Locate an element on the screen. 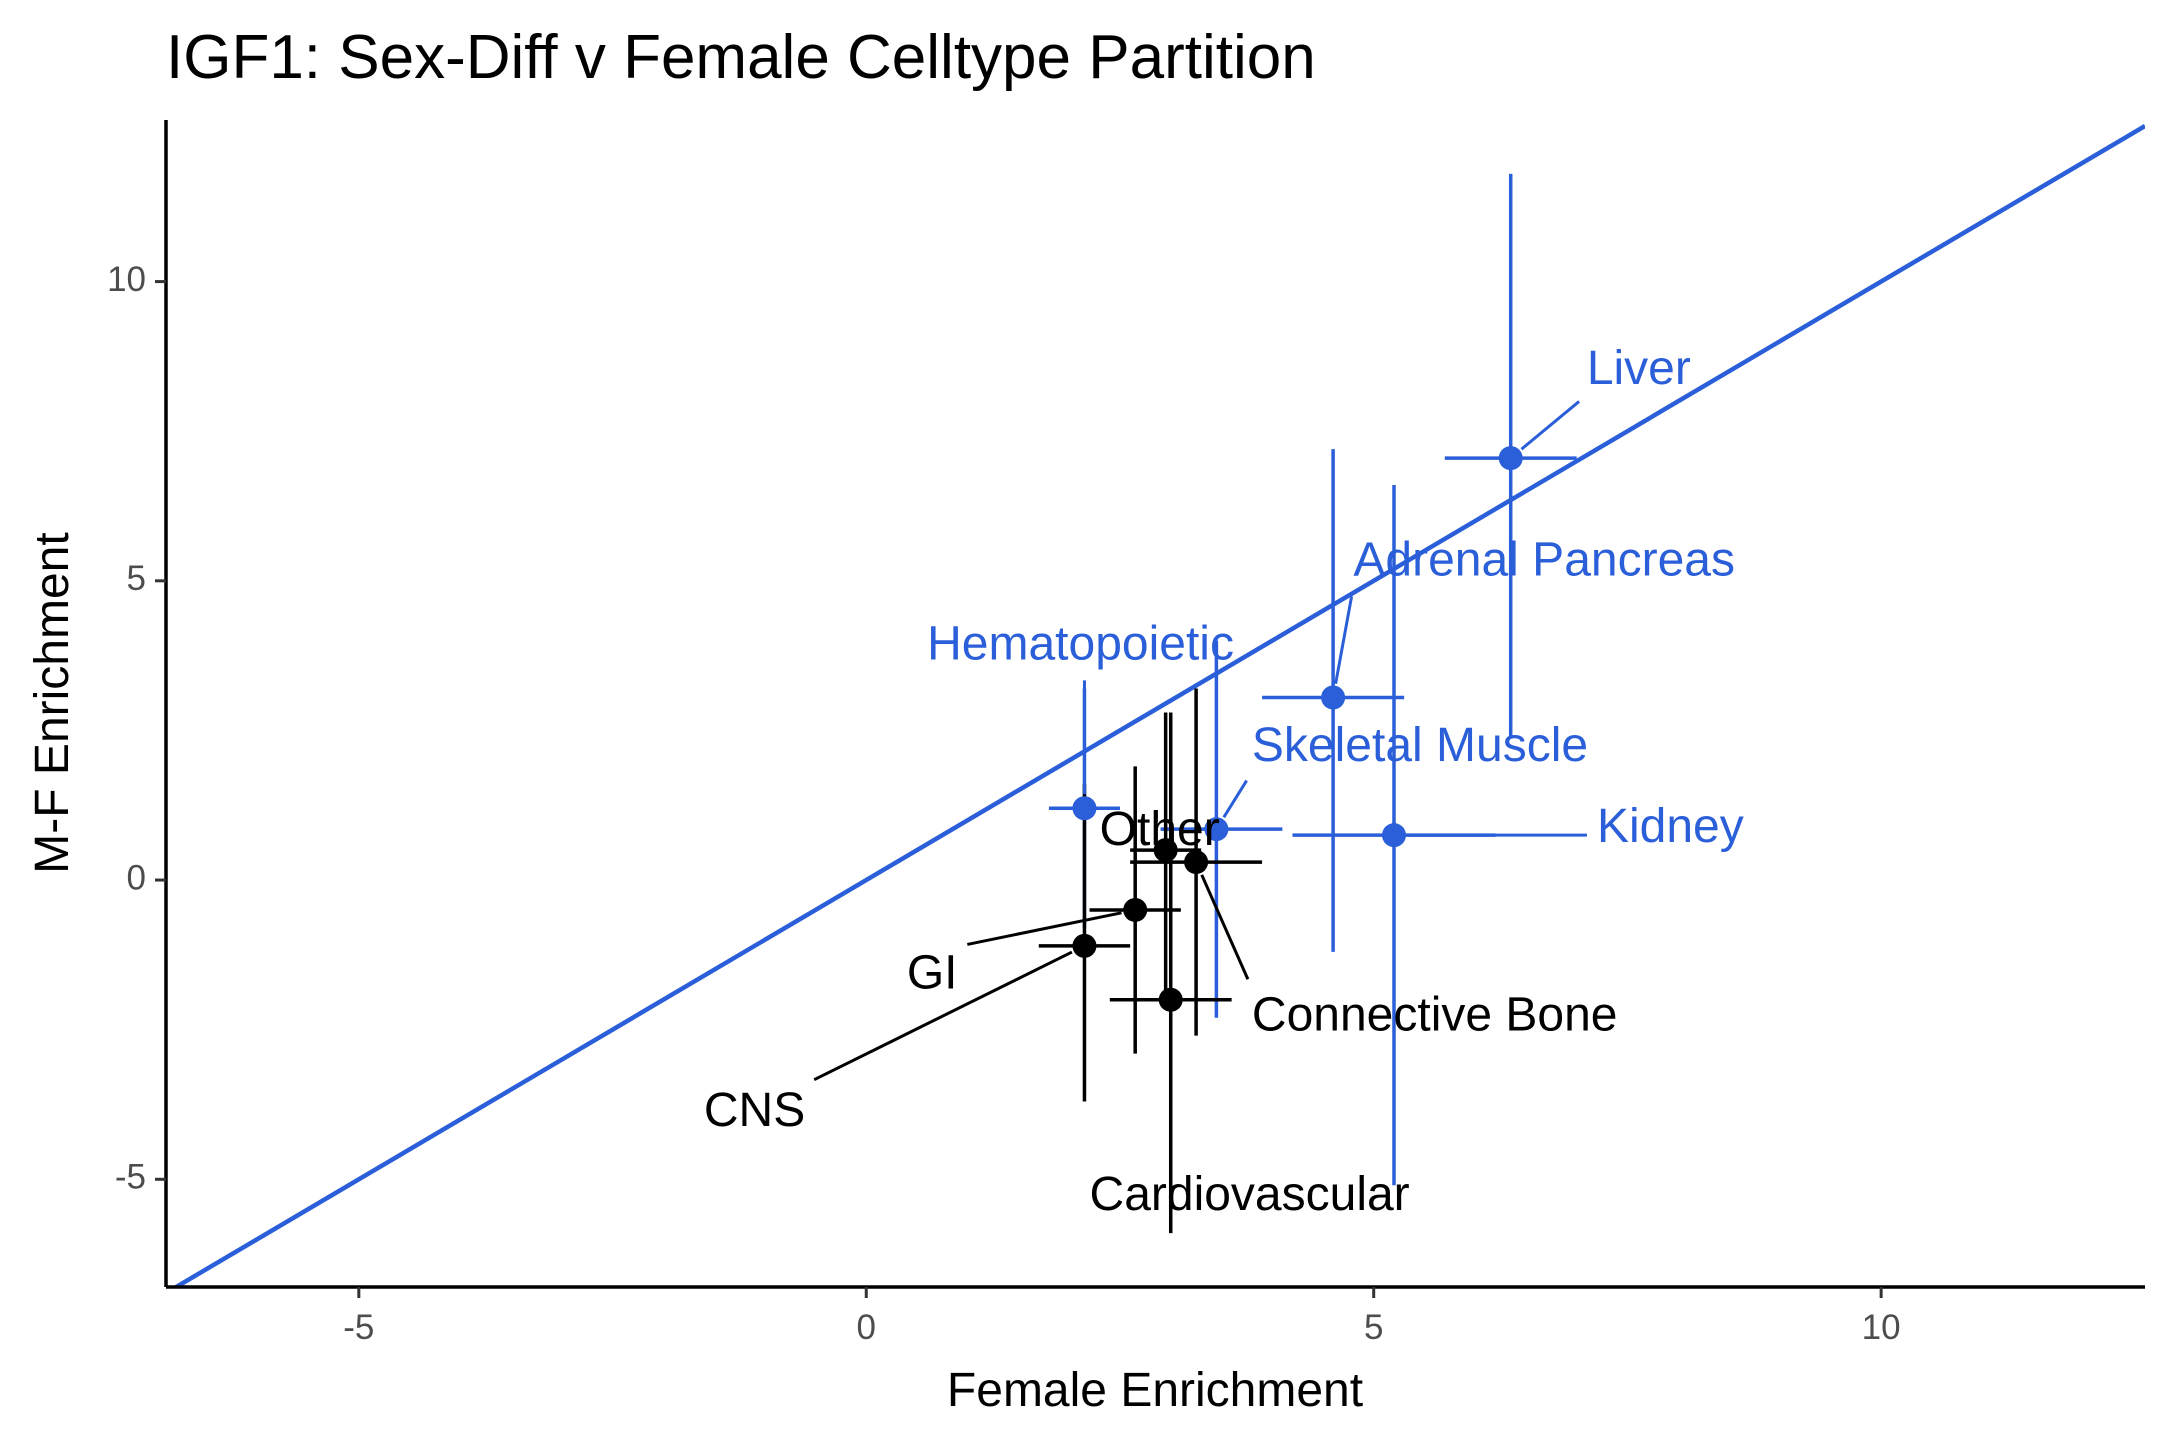 The width and height of the screenshot is (2160, 1440). y-tick-label: -5 is located at coordinates (130, 1177).